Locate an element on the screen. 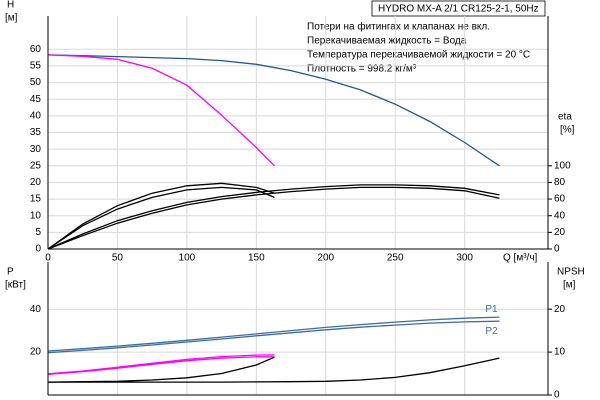 Image resolution: width=600 pixels, height=400 pixels. y-tick-label: 15 is located at coordinates (36, 199).